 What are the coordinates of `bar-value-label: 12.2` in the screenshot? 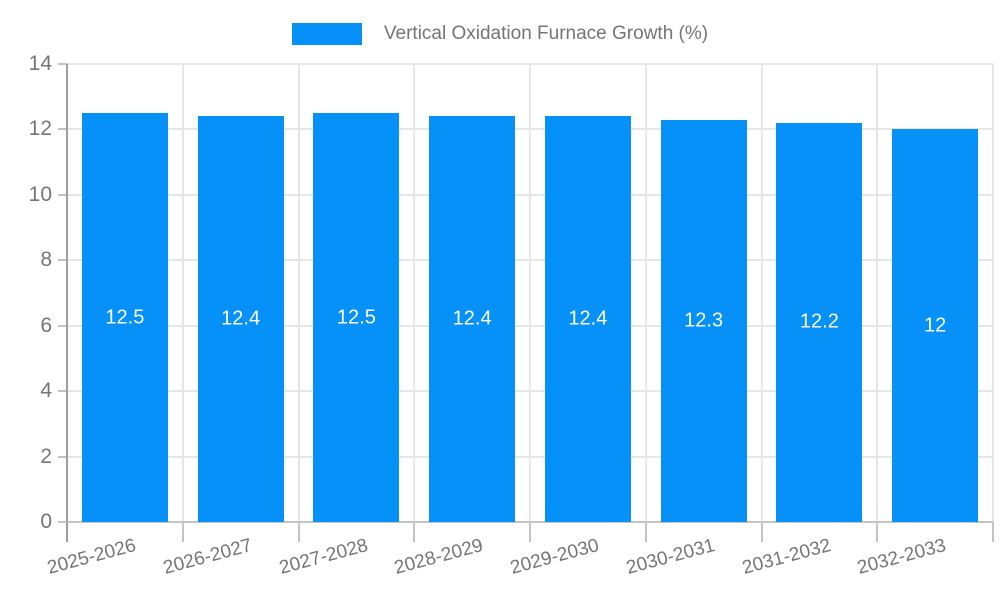 It's located at (819, 321).